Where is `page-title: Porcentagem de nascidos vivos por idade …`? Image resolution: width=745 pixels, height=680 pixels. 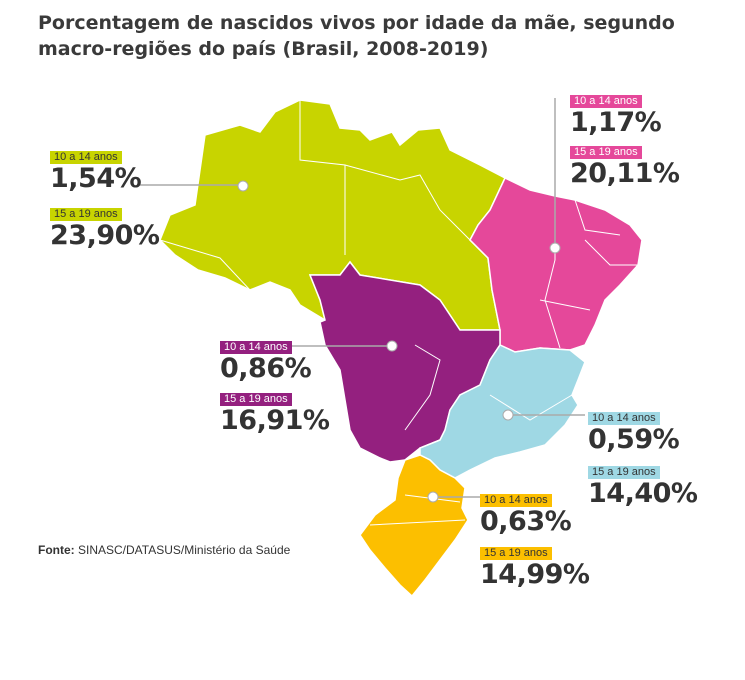
page-title: Porcentagem de nascidos vivos por idade … is located at coordinates (356, 36).